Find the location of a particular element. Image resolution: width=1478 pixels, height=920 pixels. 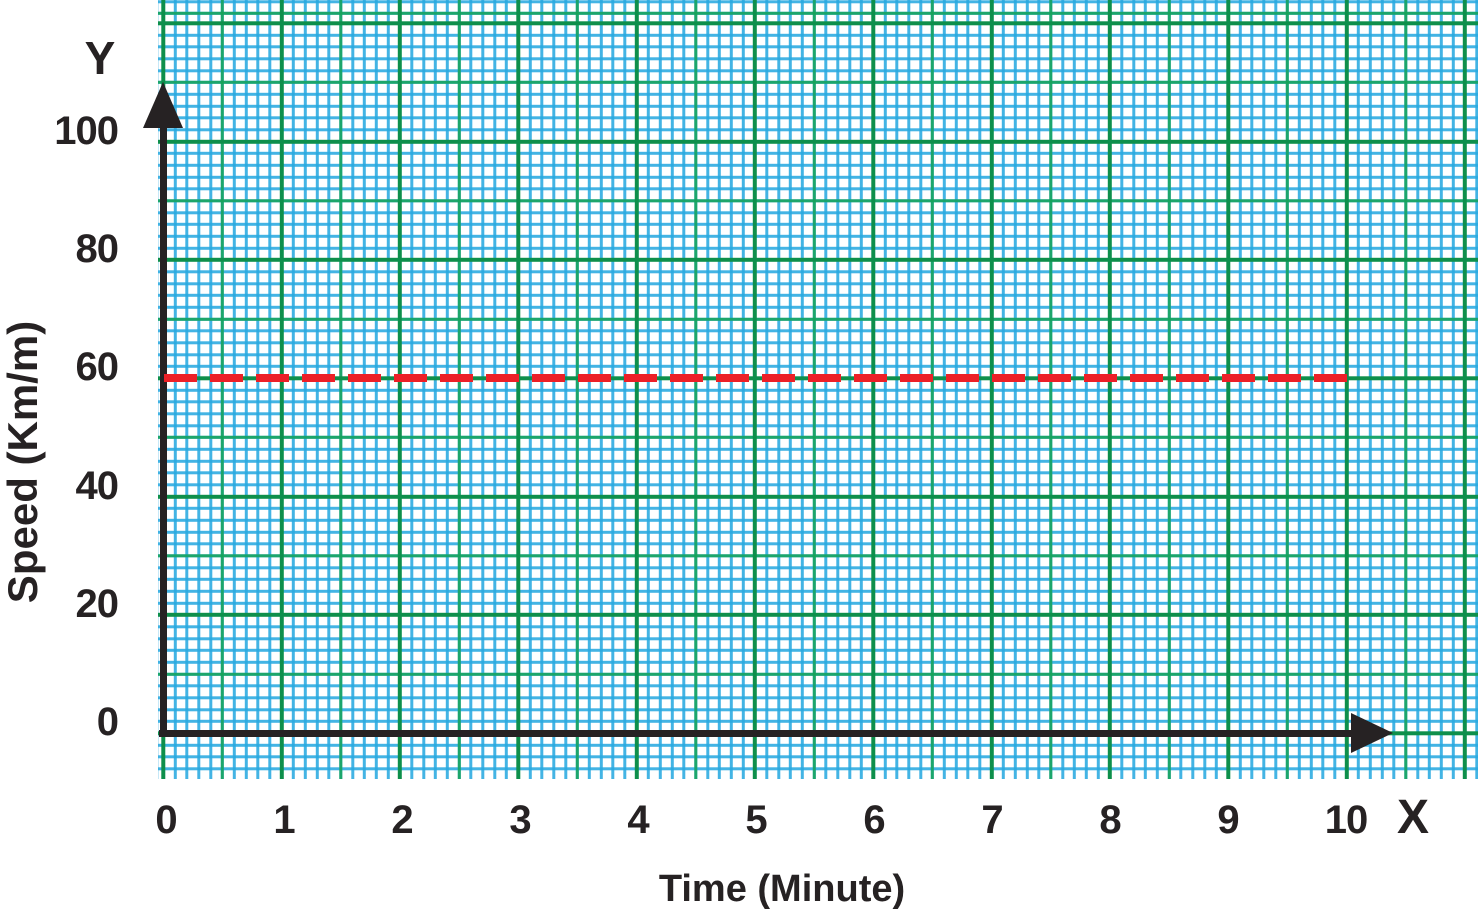

y-tick-100: 100 is located at coordinates (86, 131).